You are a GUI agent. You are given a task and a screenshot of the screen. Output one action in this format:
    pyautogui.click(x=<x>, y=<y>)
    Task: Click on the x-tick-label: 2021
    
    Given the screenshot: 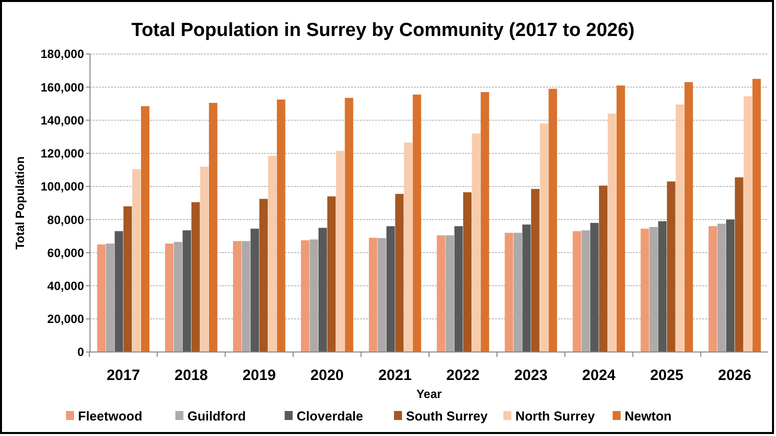 What is the action you would take?
    pyautogui.click(x=395, y=375)
    